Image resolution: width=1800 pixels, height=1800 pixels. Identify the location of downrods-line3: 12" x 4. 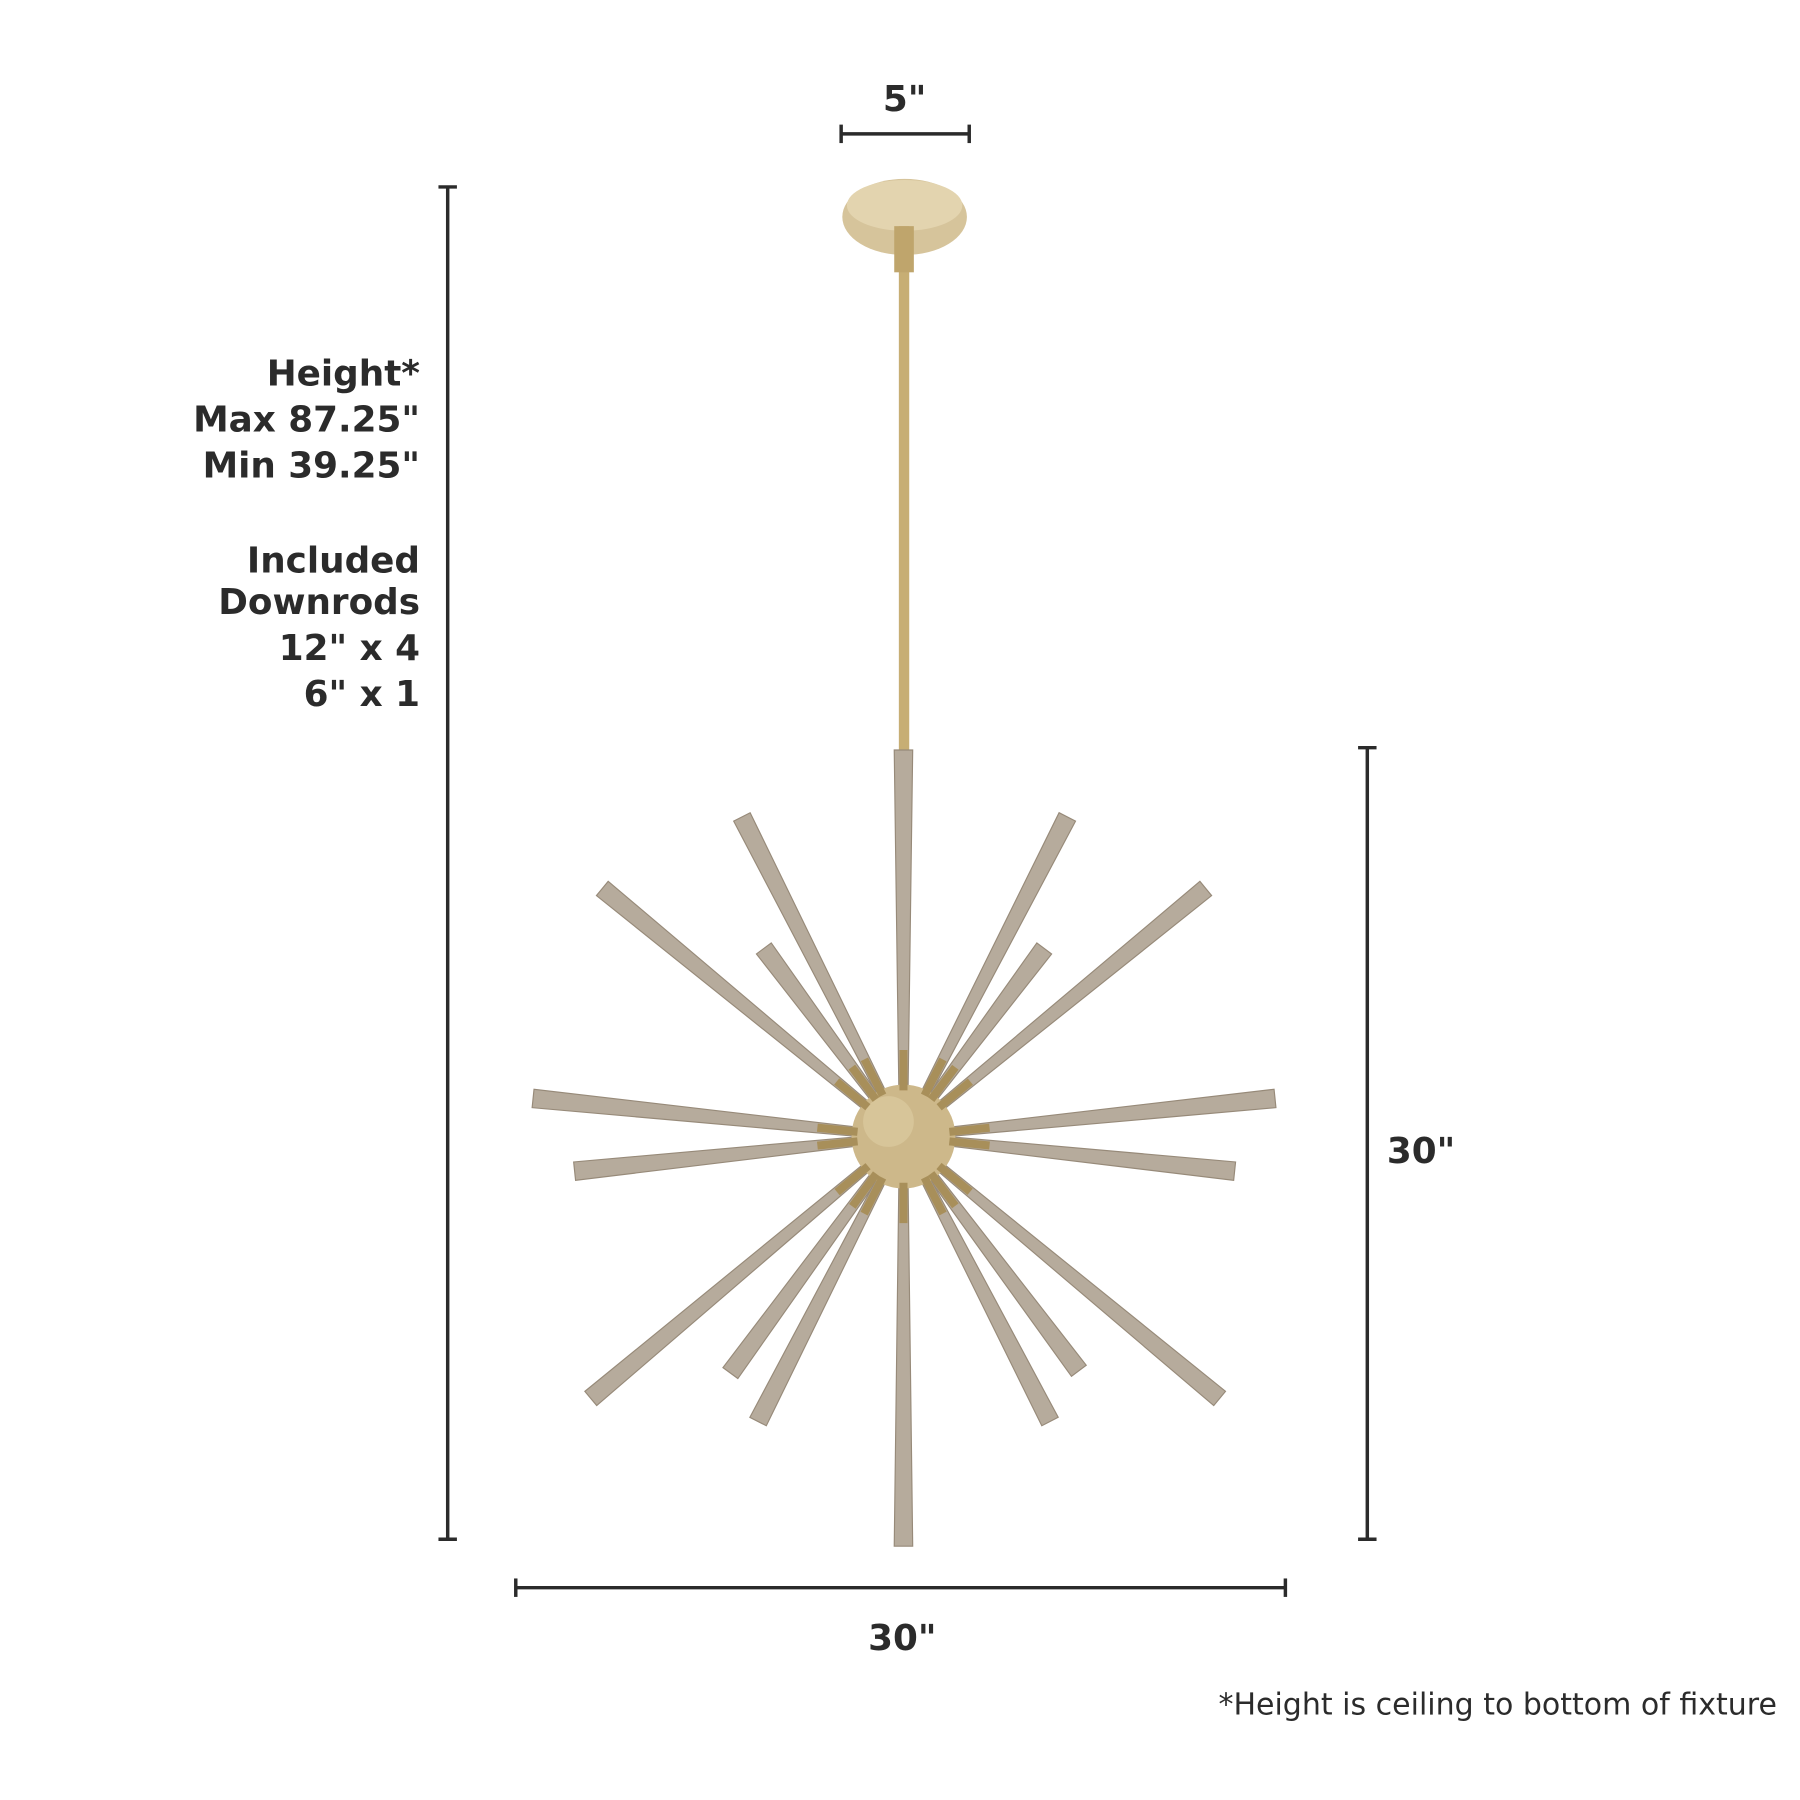
(349, 648).